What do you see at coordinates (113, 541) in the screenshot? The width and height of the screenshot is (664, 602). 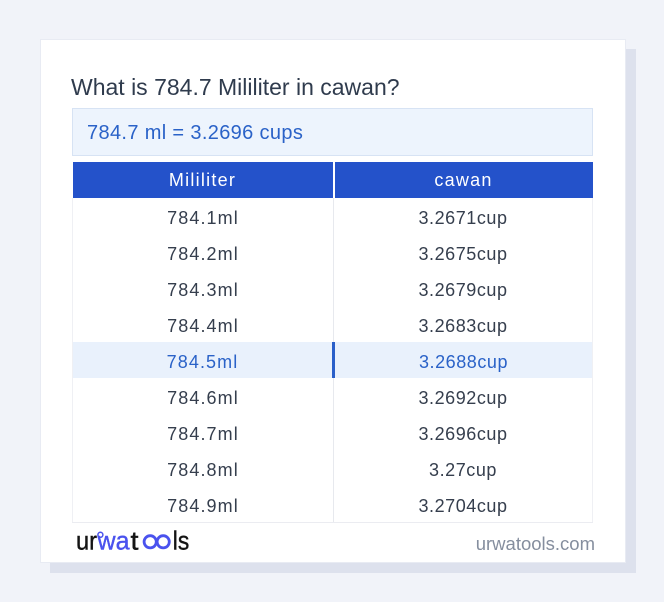 I see `svg-text: wa` at bounding box center [113, 541].